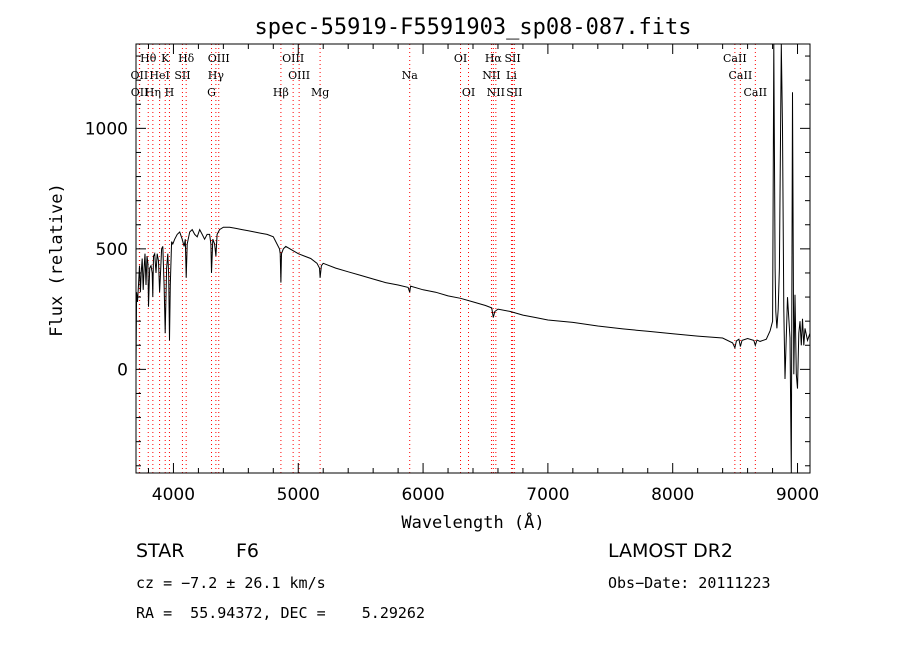  Describe the element at coordinates (410, 75) in the screenshot. I see `spectral-line-label: Na` at that location.